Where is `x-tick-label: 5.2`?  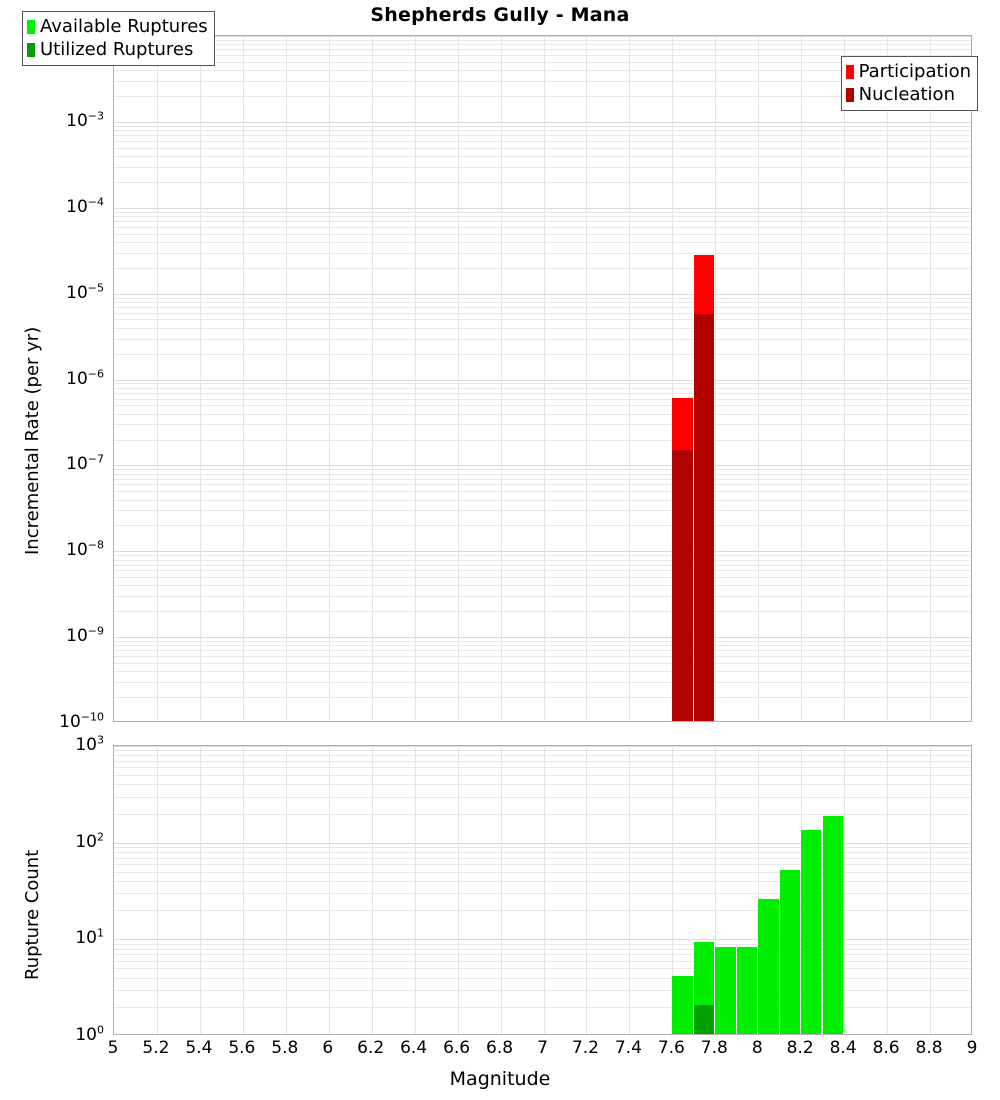
x-tick-label: 5.2 is located at coordinates (156, 1048).